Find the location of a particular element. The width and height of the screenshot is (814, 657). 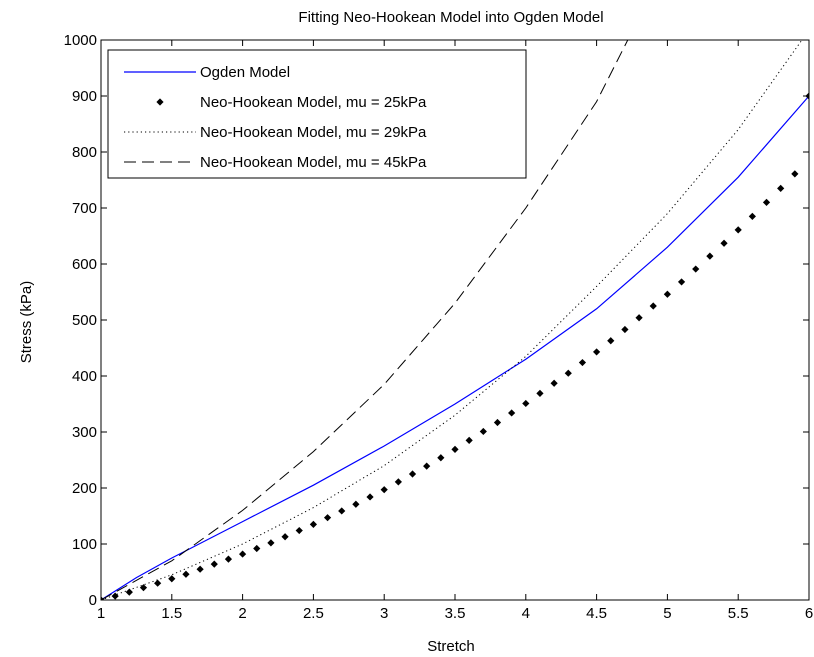

x-tick-label-6: 3.5 is located at coordinates (455, 613).